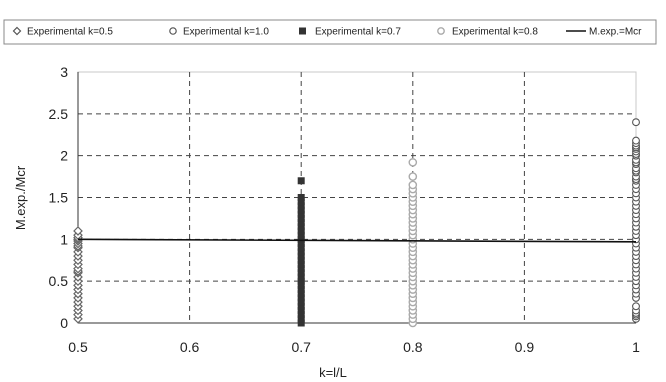  Describe the element at coordinates (441, 31) in the screenshot. I see `legend-marker-gray-circle-icon` at that location.